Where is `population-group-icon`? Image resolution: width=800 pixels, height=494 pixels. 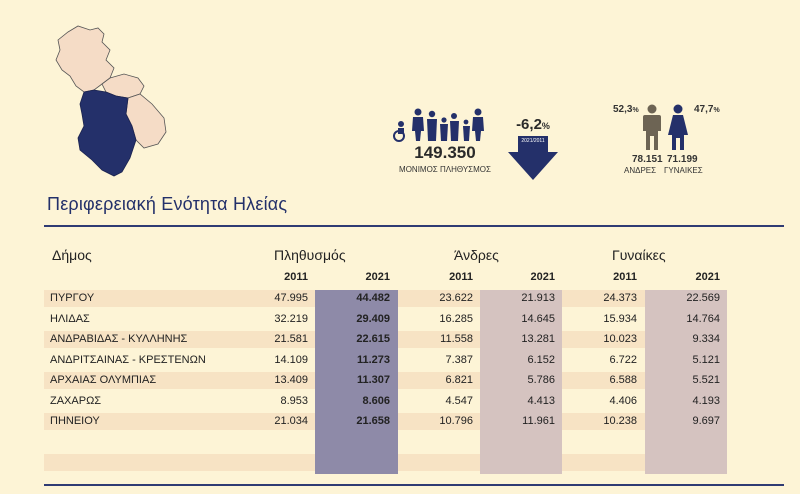 population-group-icon is located at coordinates (438, 125).